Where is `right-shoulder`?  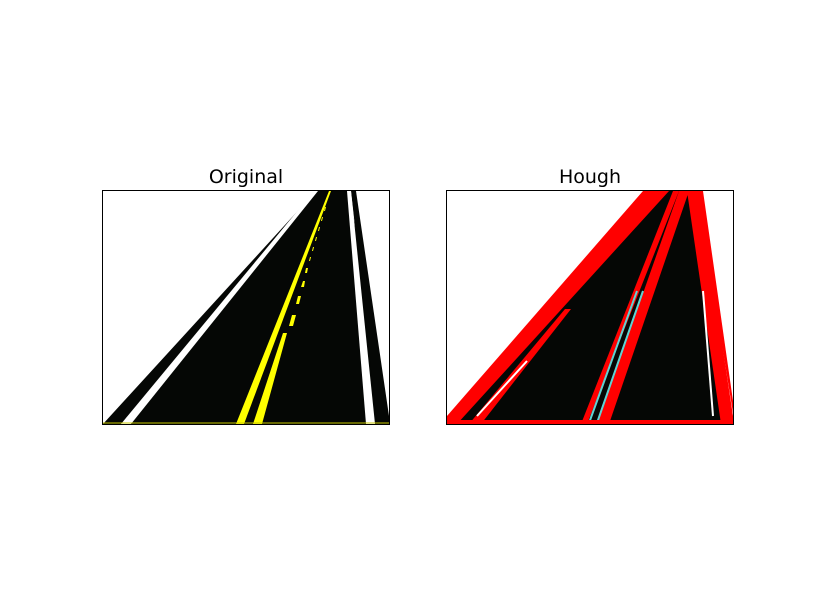
right-shoulder is located at coordinates (370, 307).